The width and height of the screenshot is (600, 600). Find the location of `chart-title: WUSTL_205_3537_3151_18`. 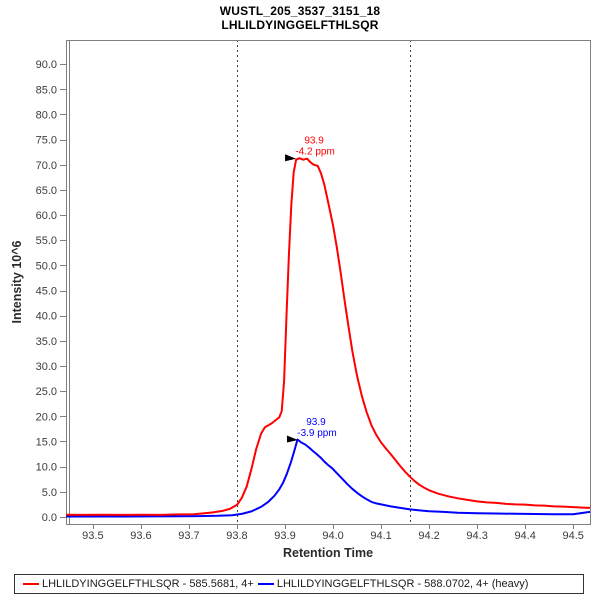

chart-title: WUSTL_205_3537_3151_18 is located at coordinates (300, 11).